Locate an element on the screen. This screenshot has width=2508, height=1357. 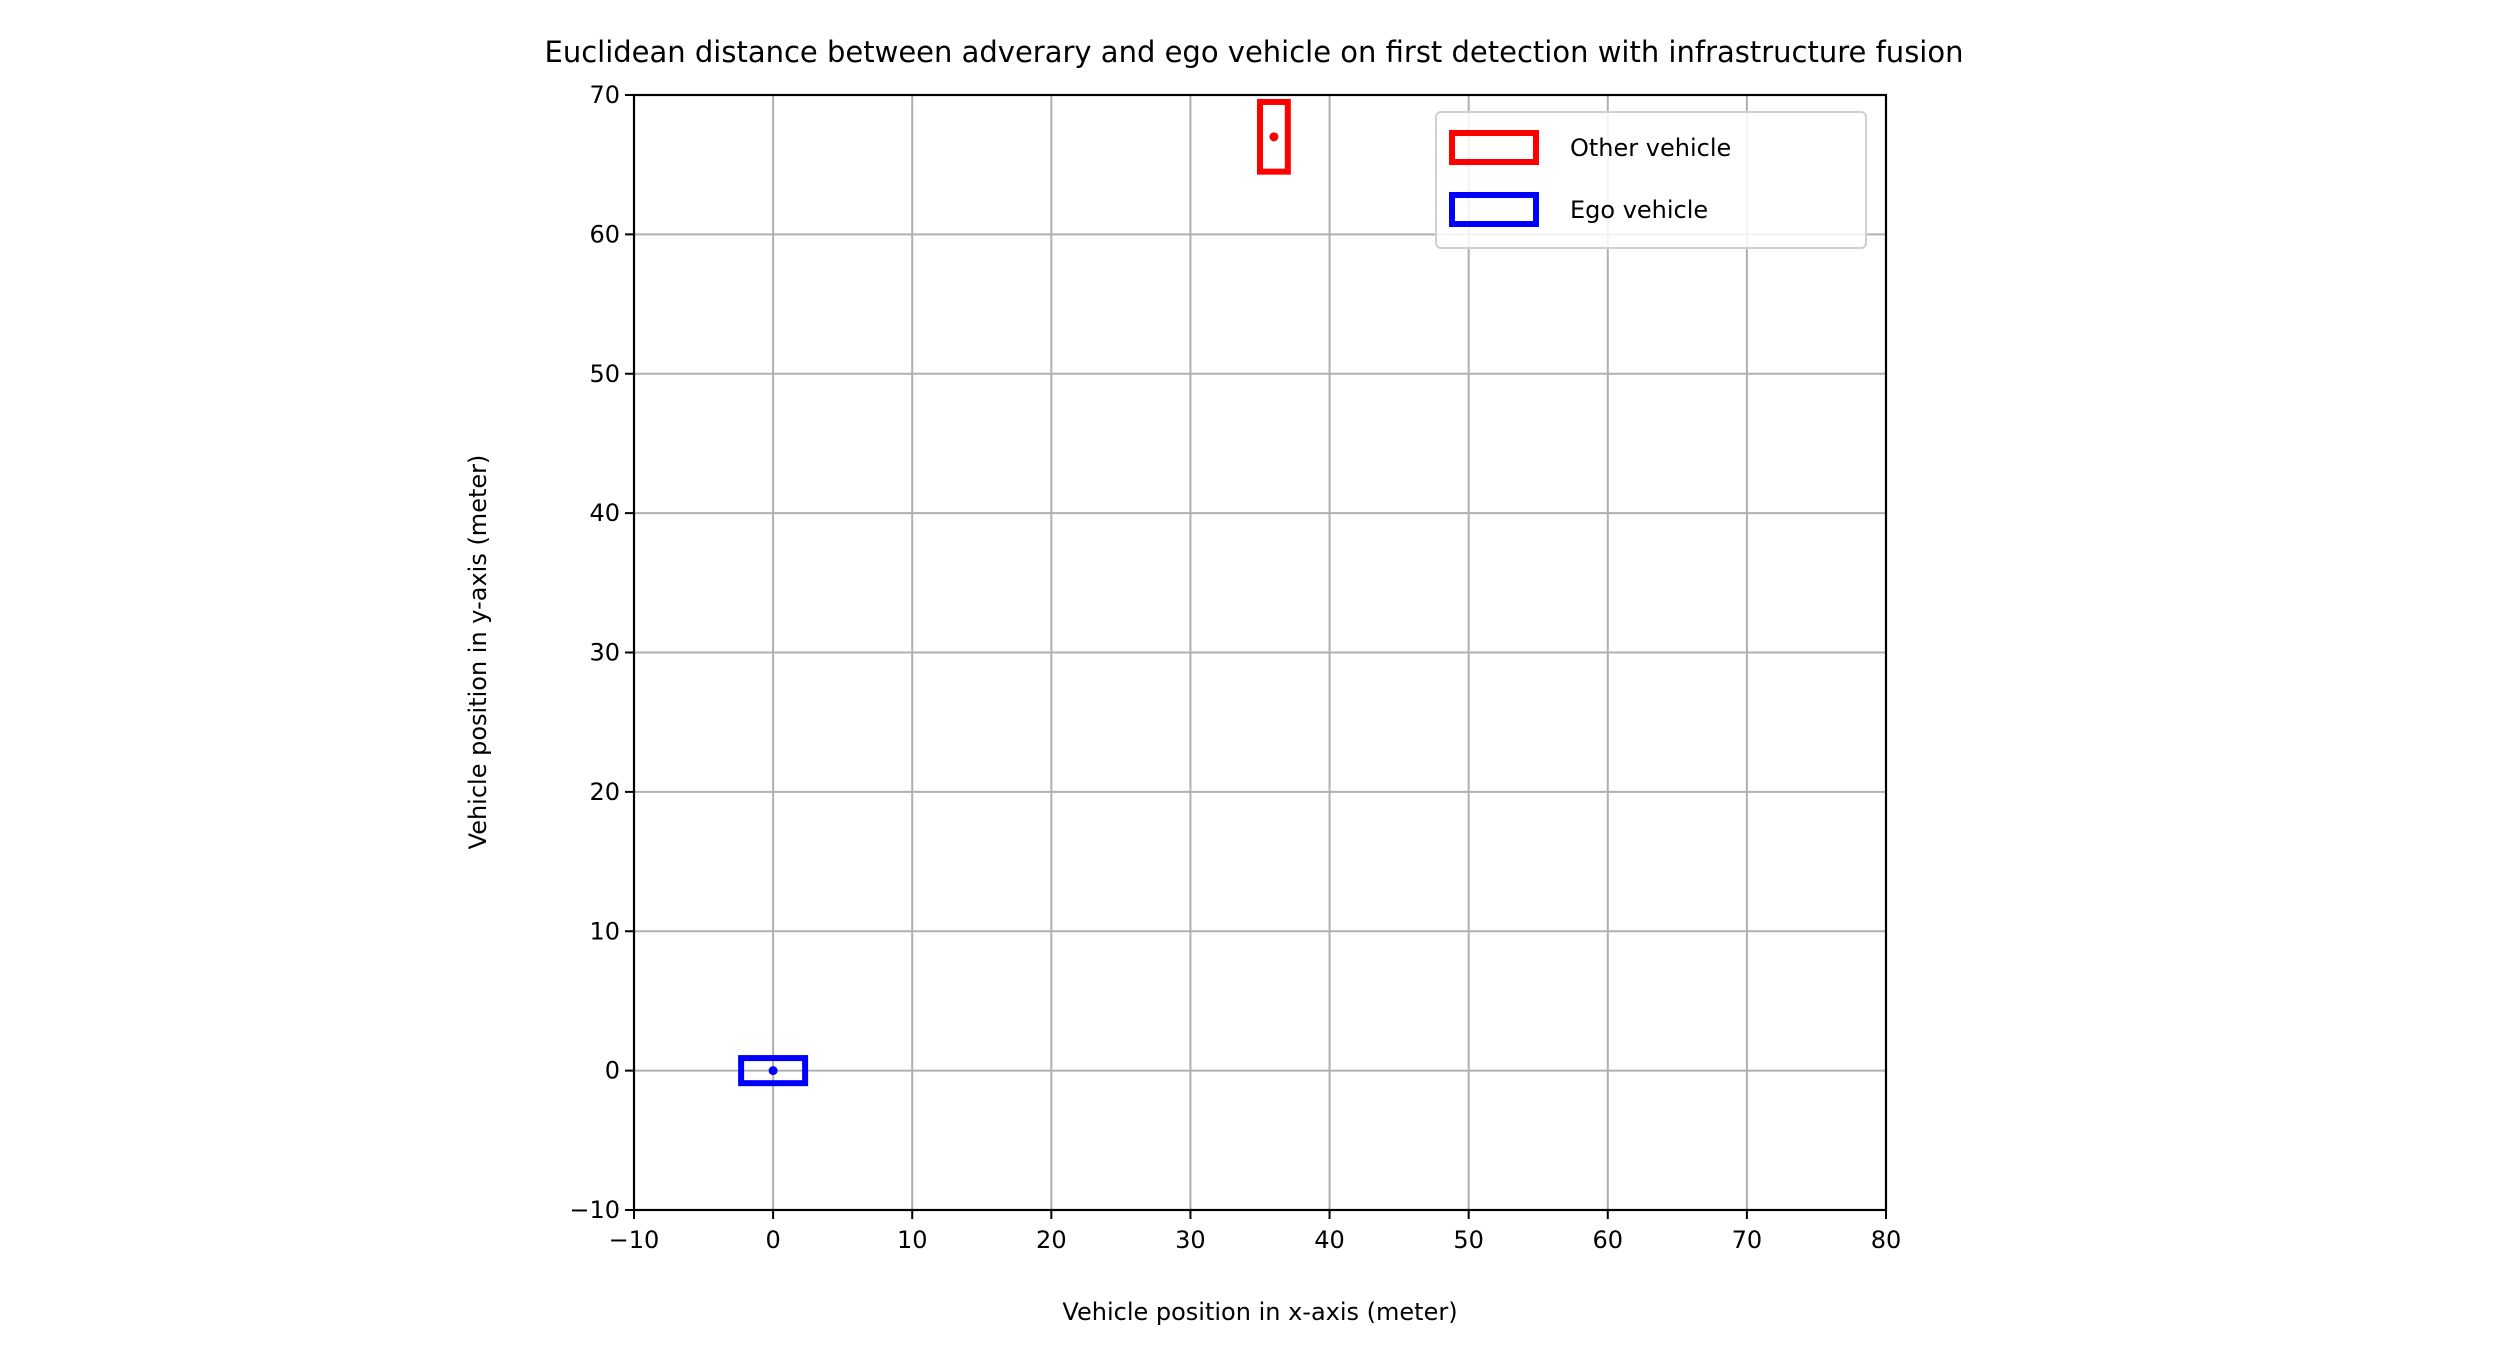
legend-label: Other vehicle is located at coordinates (1650, 148).